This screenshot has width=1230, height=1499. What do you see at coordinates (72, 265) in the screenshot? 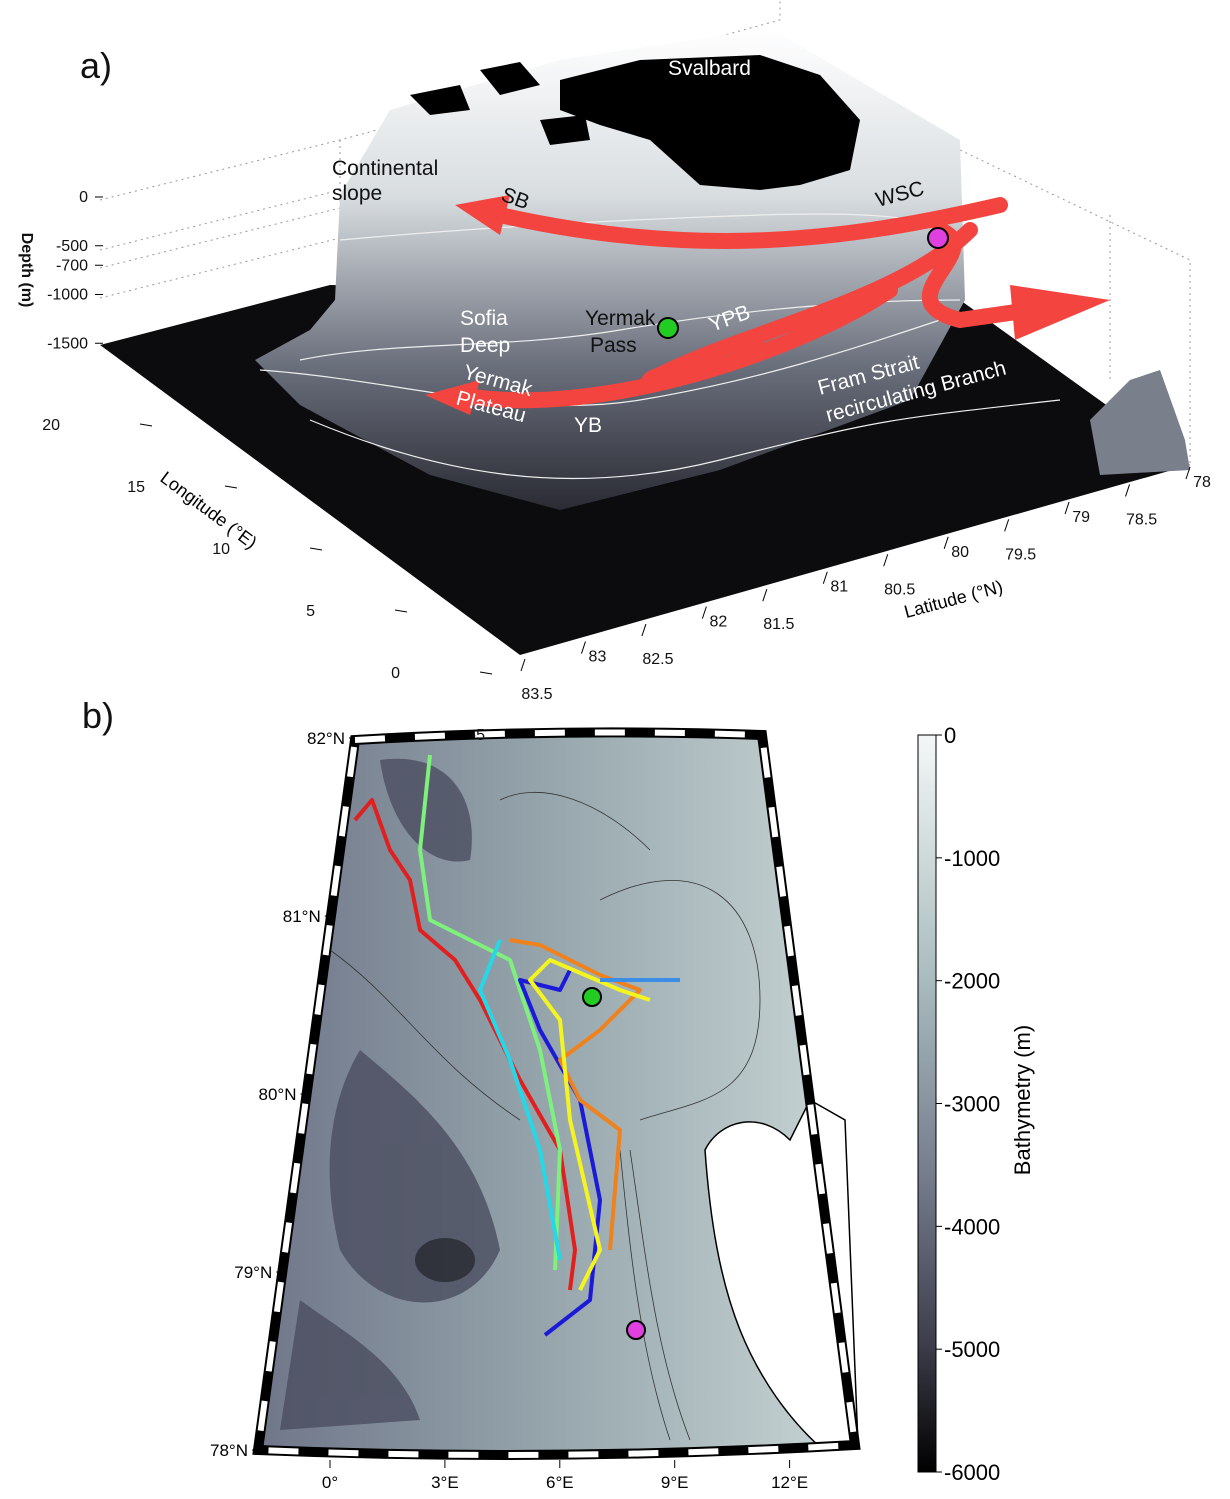
I see `depth-tick-label: -700` at bounding box center [72, 265].